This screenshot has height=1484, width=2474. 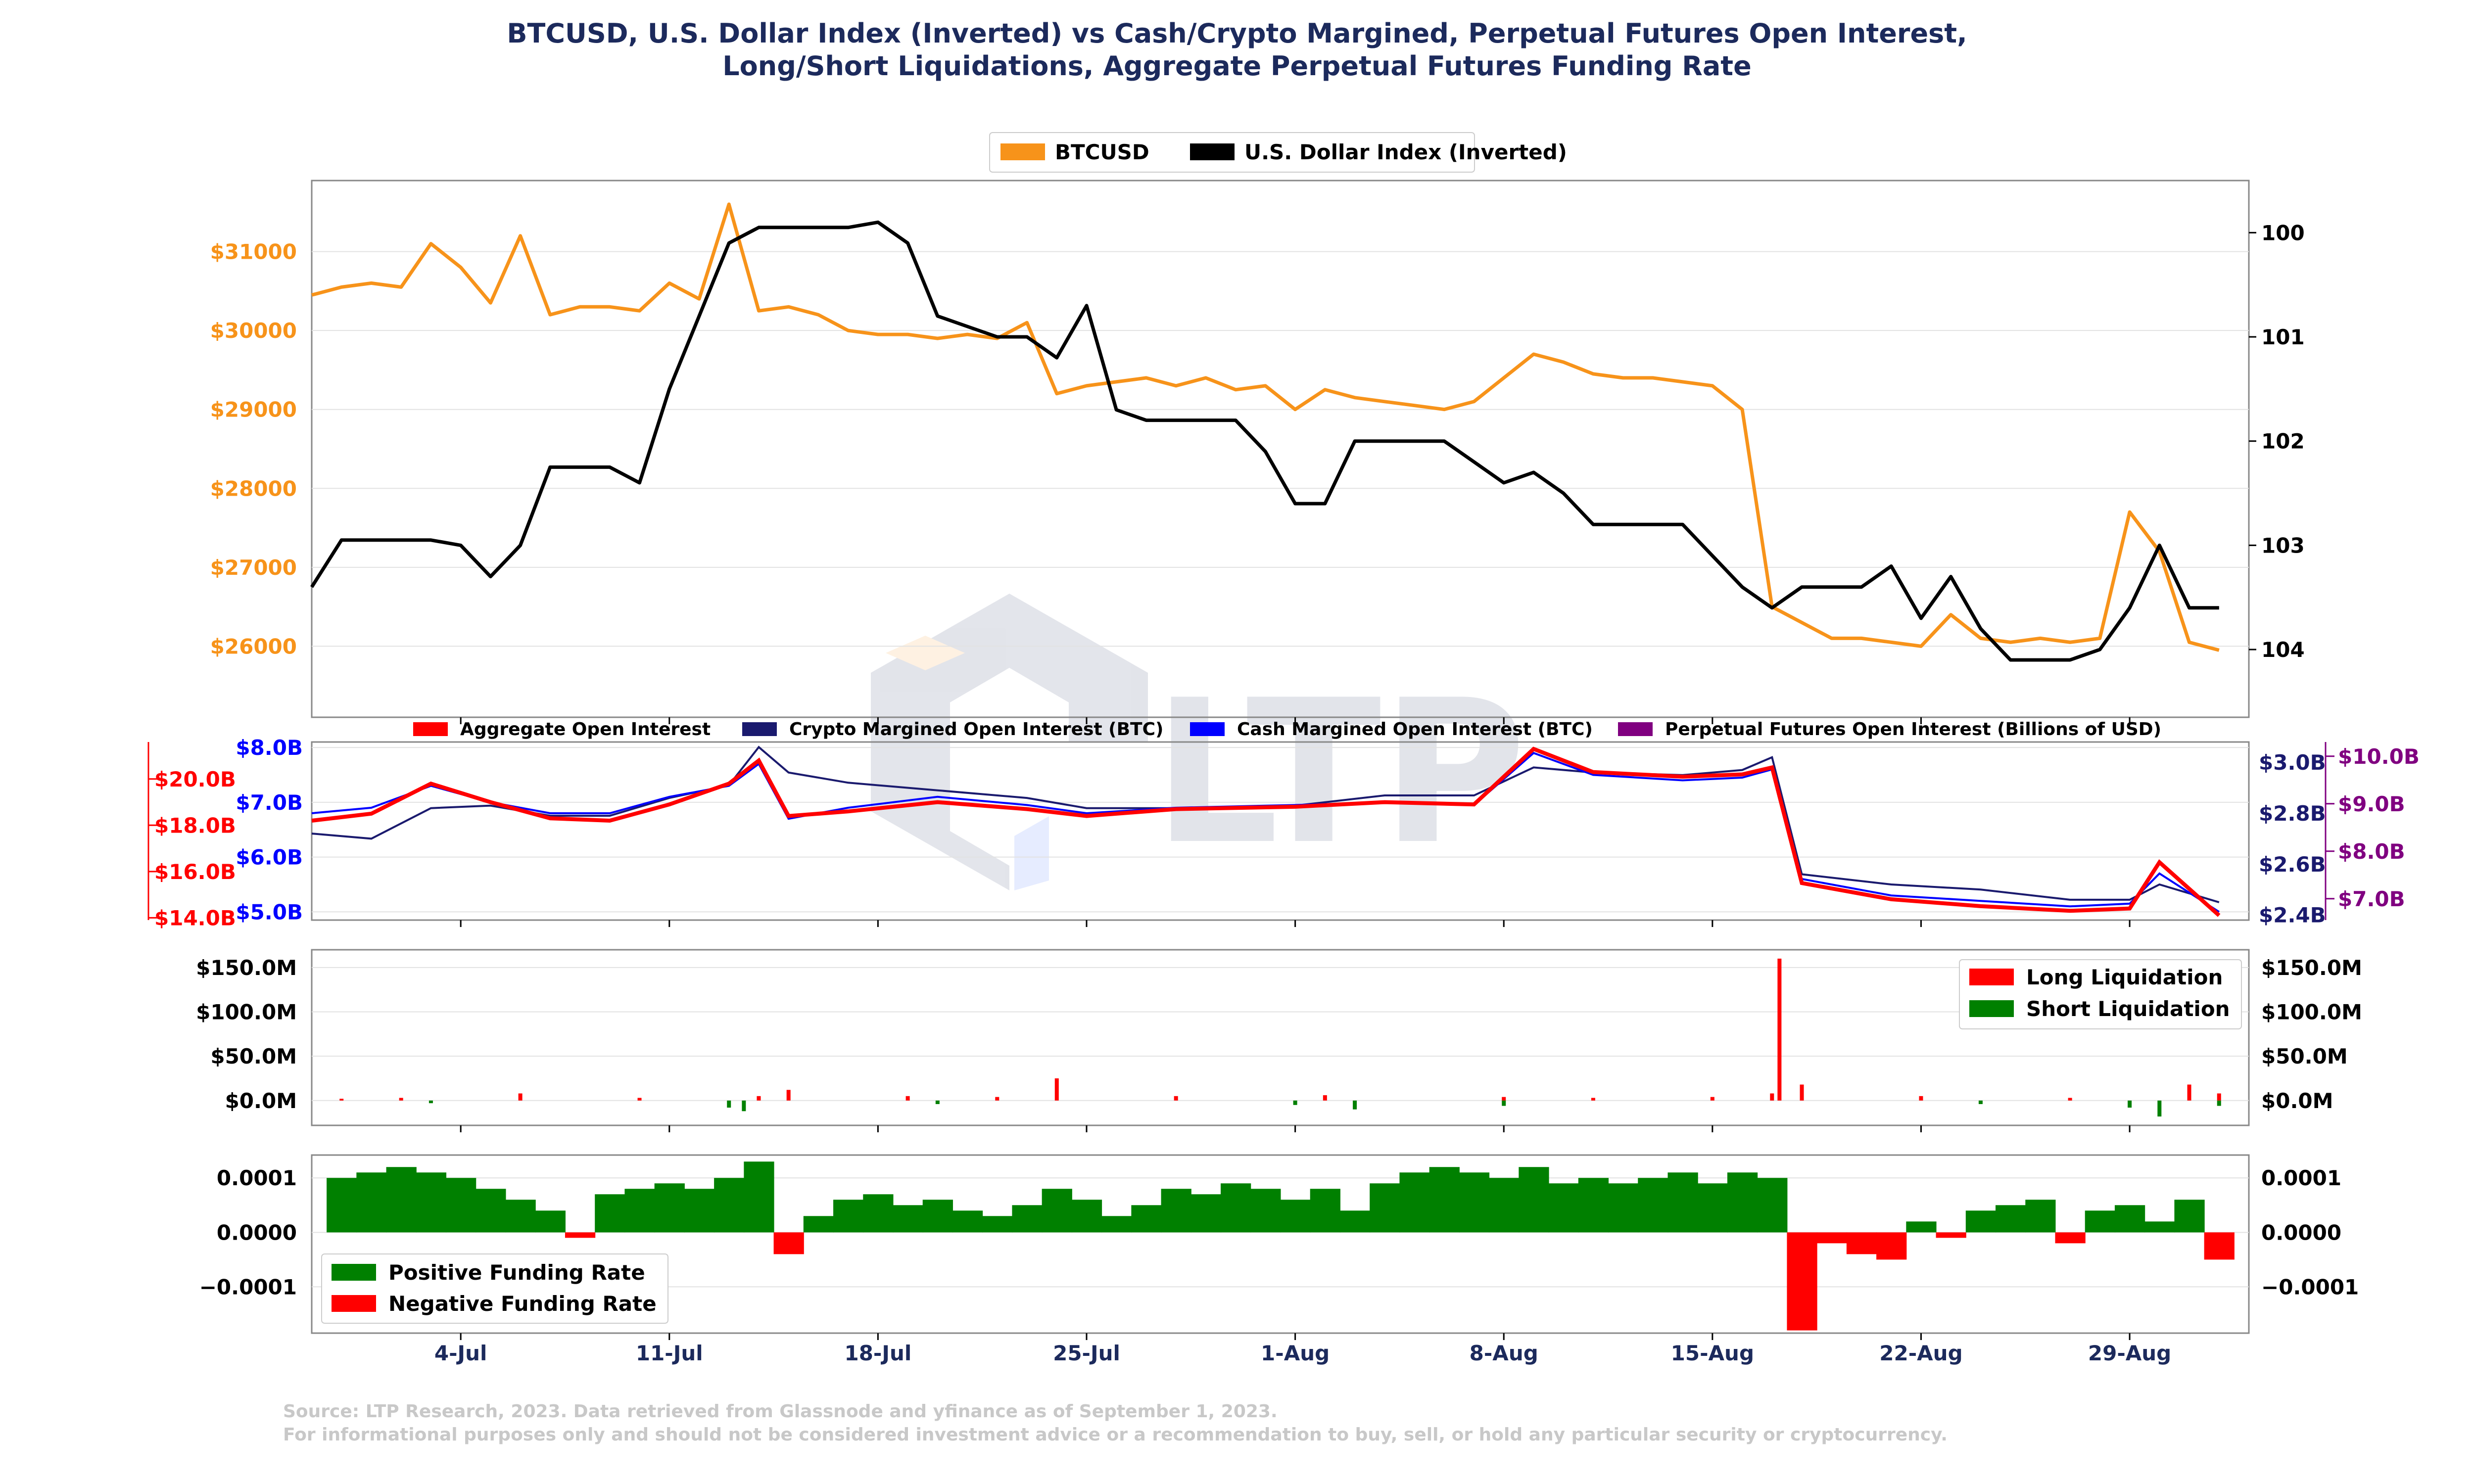 What do you see at coordinates (354, 1303) in the screenshot?
I see `legend-swatch-negative-funding` at bounding box center [354, 1303].